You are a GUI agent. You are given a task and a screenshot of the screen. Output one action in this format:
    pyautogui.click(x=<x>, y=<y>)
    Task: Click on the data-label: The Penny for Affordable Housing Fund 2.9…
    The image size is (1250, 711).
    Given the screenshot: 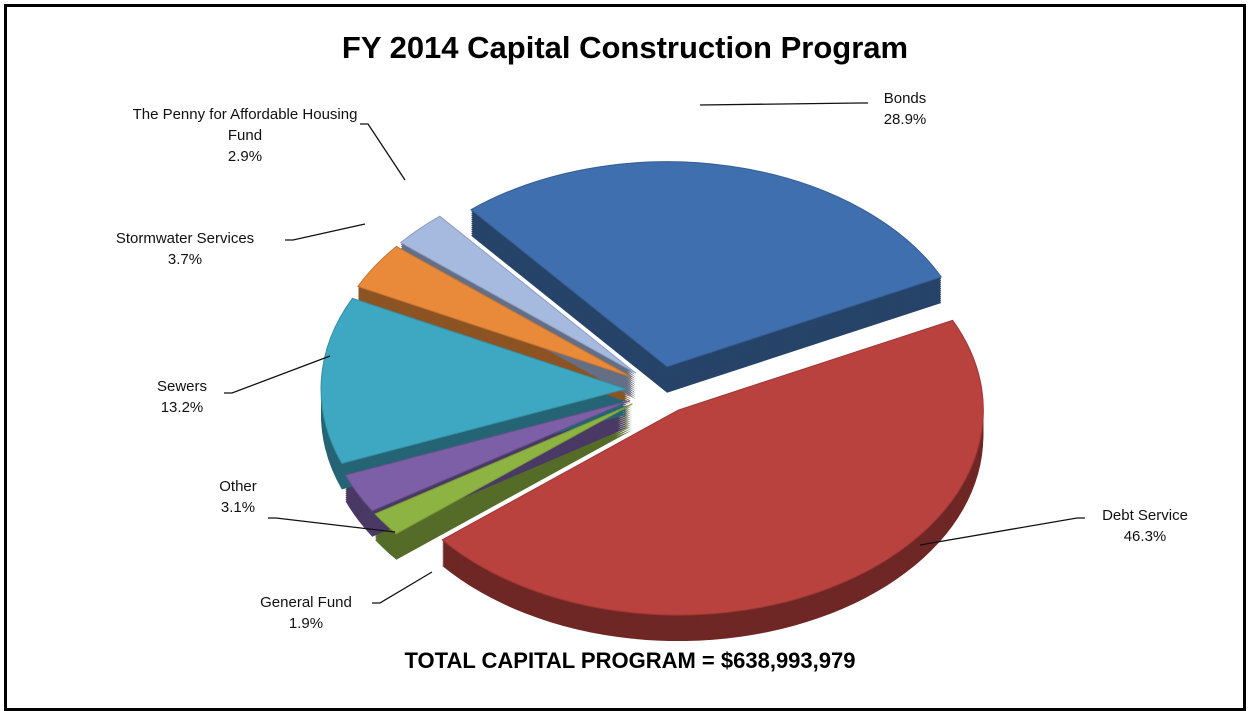 What is the action you would take?
    pyautogui.click(x=245, y=135)
    